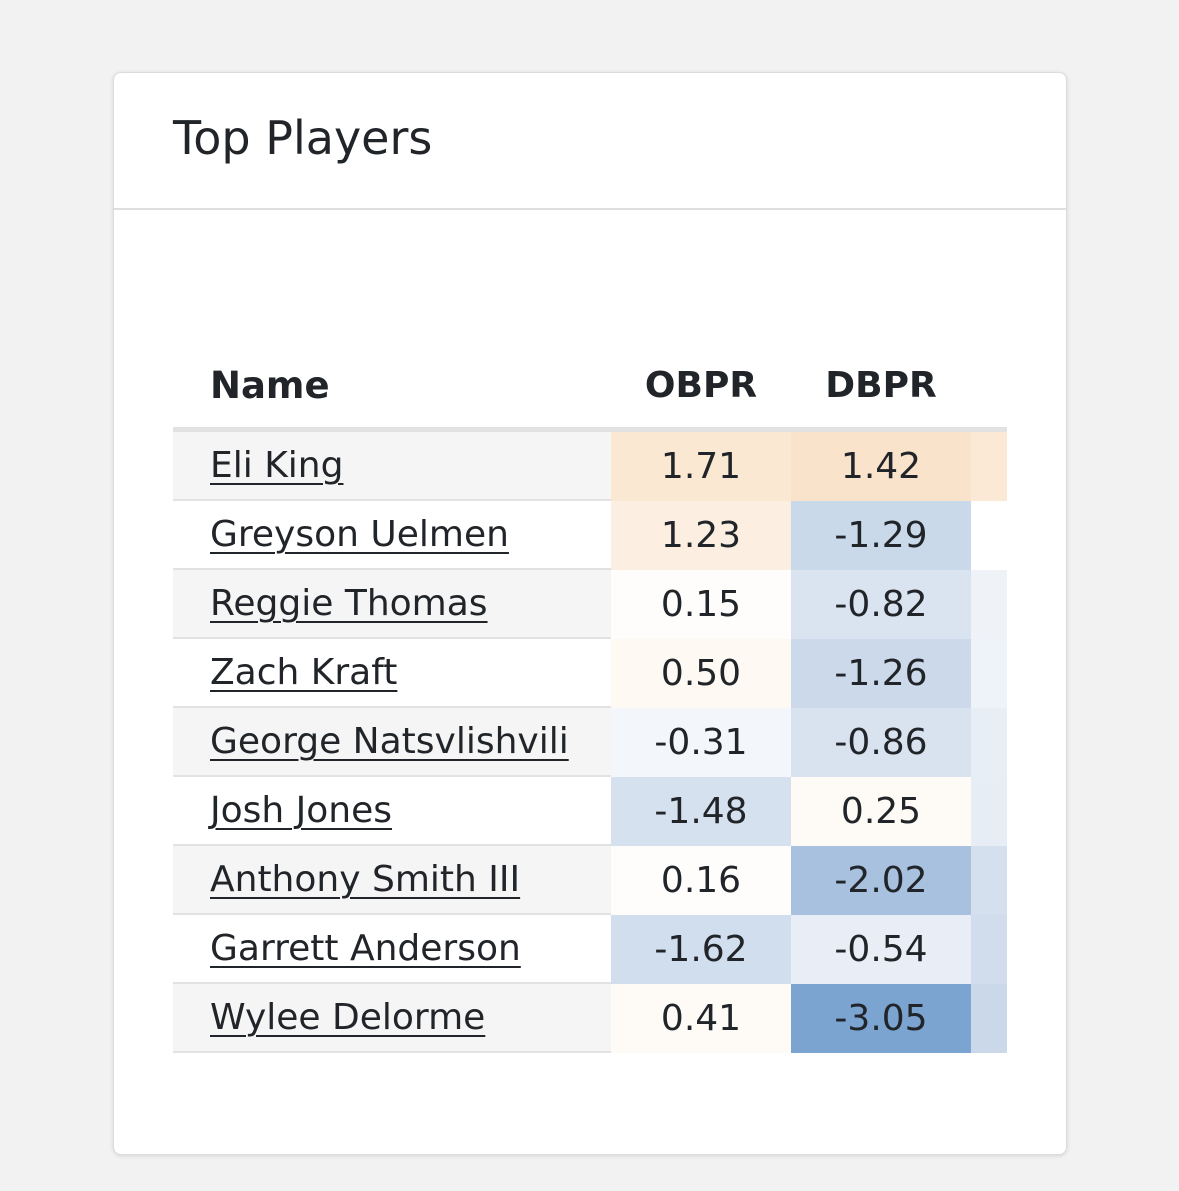  What do you see at coordinates (701, 949) in the screenshot?
I see `stat-cell: -1.62` at bounding box center [701, 949].